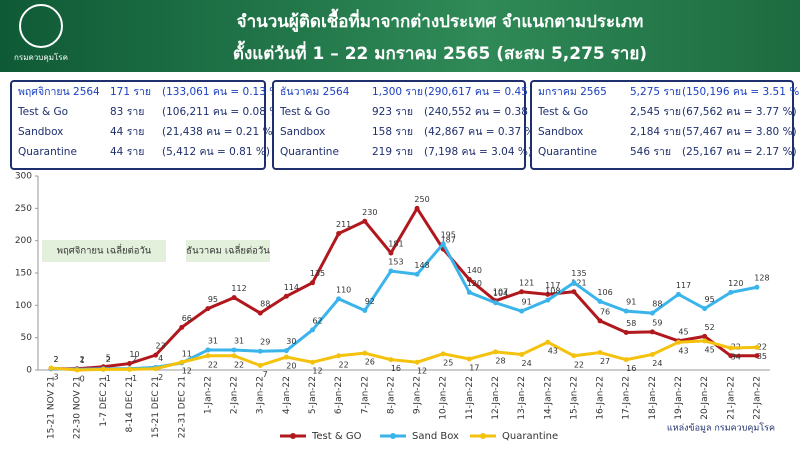 Image resolution: width=800 pixels, height=450 pixels. Describe the element at coordinates (82, 379) in the screenshot. I see `data-label: 0` at that location.